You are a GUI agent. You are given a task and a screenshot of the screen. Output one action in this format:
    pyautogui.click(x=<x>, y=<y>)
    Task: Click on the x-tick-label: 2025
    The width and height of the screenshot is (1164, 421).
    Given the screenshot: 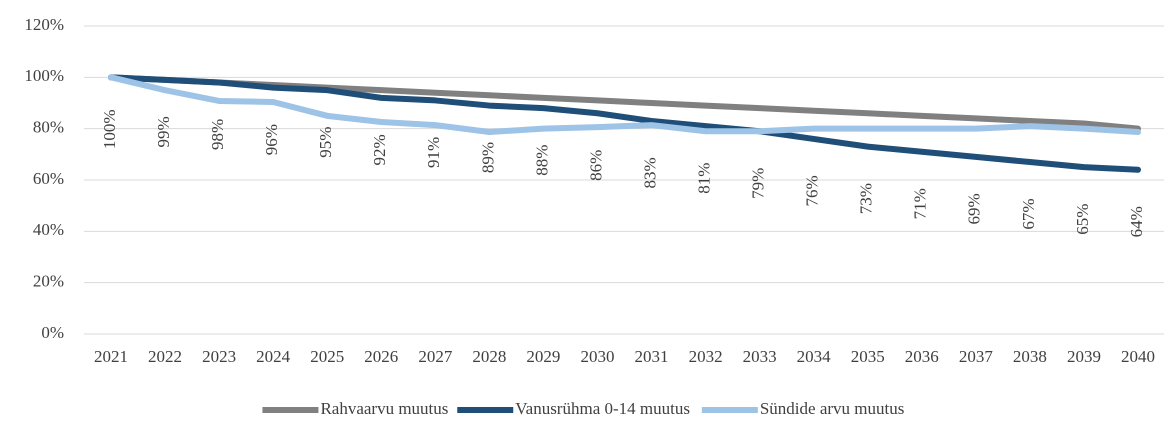 What is the action you would take?
    pyautogui.click(x=327, y=356)
    